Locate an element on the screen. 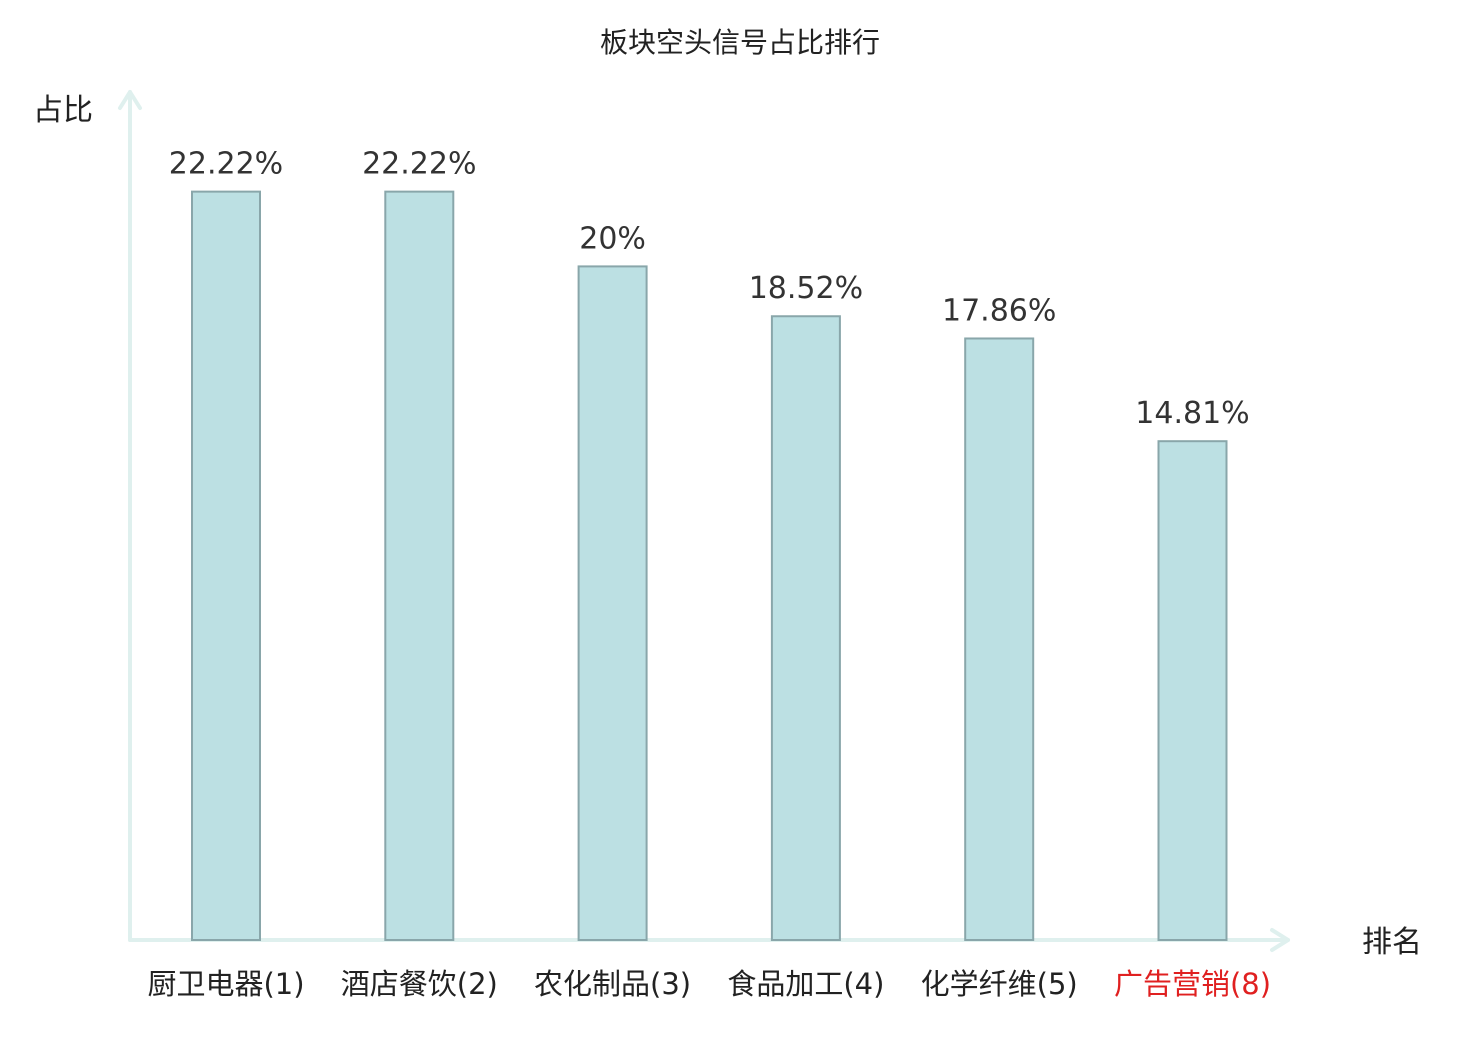 The image size is (1480, 1040). category-label: 酒店餐饮(2) is located at coordinates (419, 984).